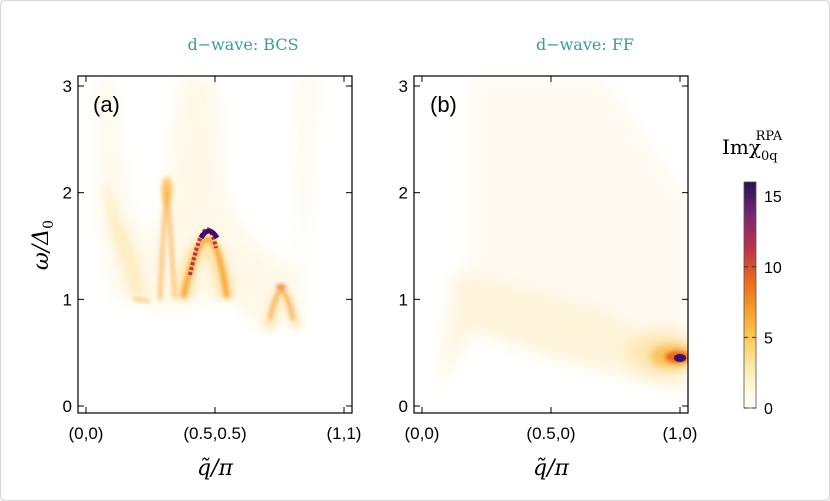 The height and width of the screenshot is (501, 830). Describe the element at coordinates (49, 224) in the screenshot. I see `ylabel-sub: 0` at that location.